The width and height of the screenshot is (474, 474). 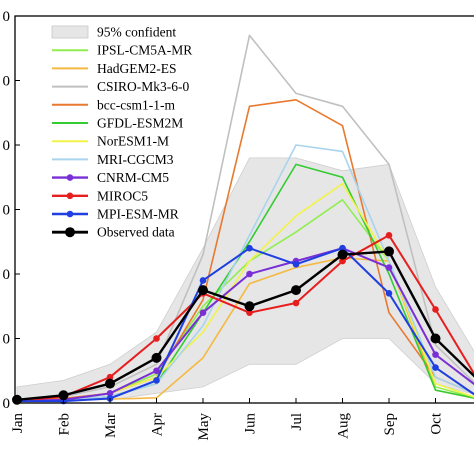 I want to click on x-axis: JanFebMarAprMayJunJulAugSepOctNov, so click(x=227, y=419).